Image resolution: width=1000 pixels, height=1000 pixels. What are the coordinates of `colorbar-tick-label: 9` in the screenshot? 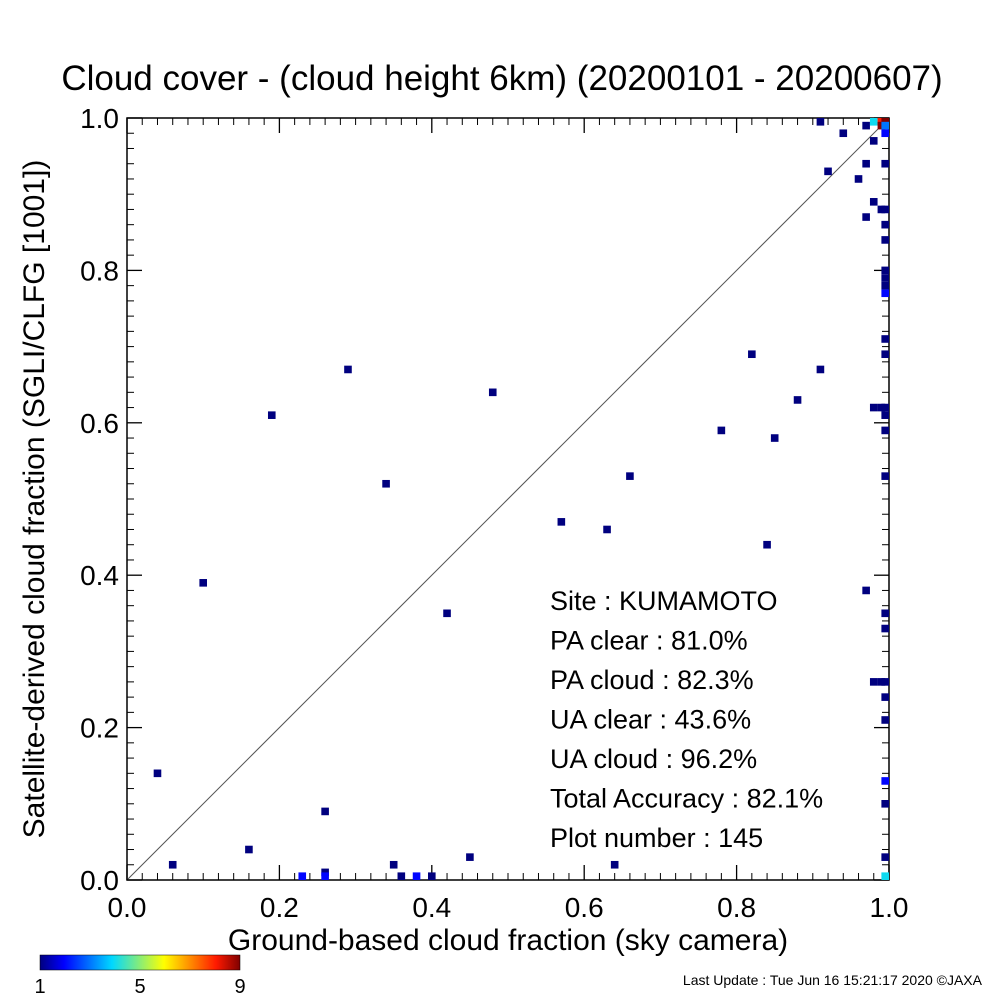 It's located at (239, 987).